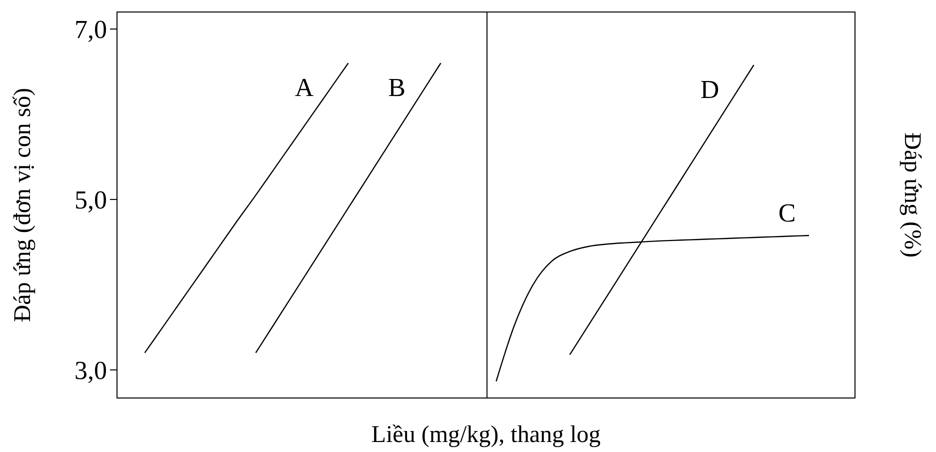  Describe the element at coordinates (23, 205) in the screenshot. I see `y-axis-title: Đáp ứng (đơn vị con số)` at that location.